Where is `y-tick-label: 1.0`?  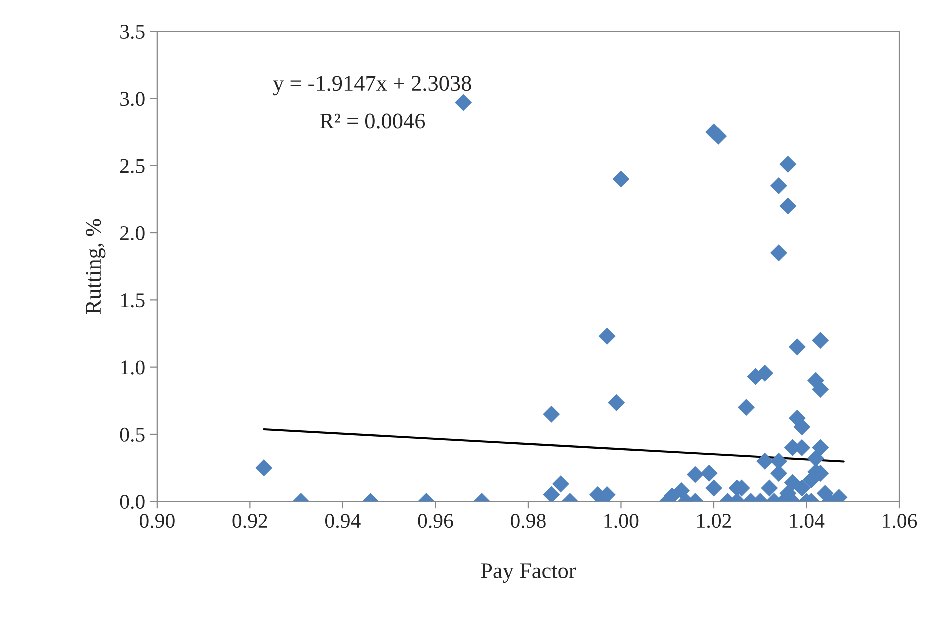 y-tick-label: 1.0 is located at coordinates (133, 367).